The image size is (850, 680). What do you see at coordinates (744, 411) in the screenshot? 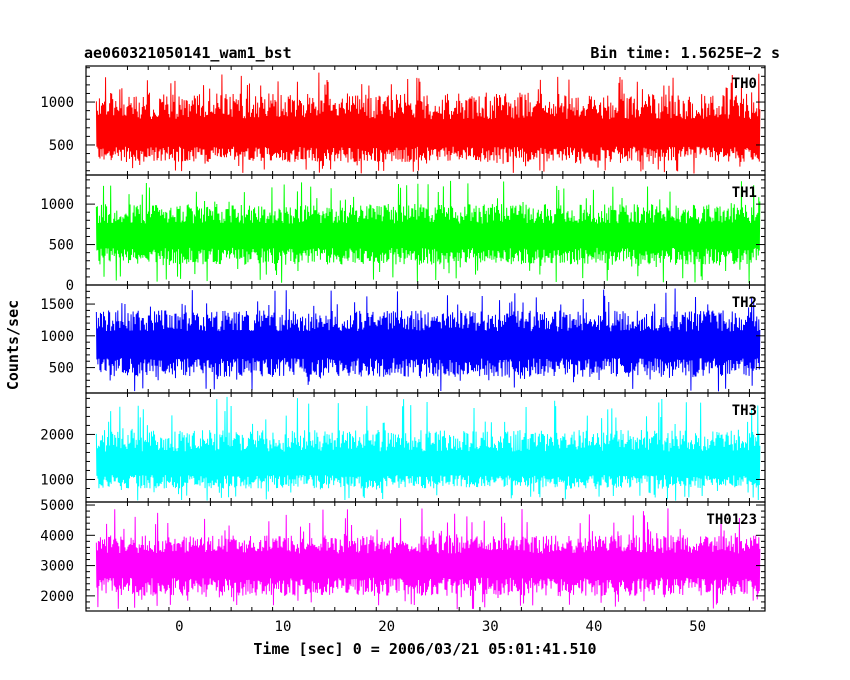
I see `panel-label-th3: TH3` at bounding box center [744, 411].